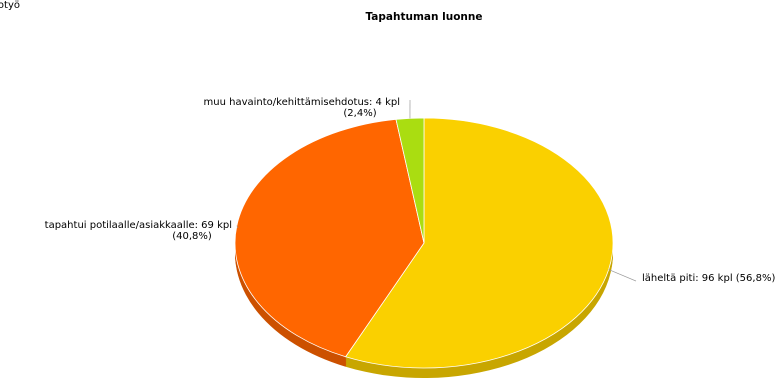 The image size is (781, 378). What do you see at coordinates (359, 113) in the screenshot?
I see `data-label: (2,4%)` at bounding box center [359, 113].